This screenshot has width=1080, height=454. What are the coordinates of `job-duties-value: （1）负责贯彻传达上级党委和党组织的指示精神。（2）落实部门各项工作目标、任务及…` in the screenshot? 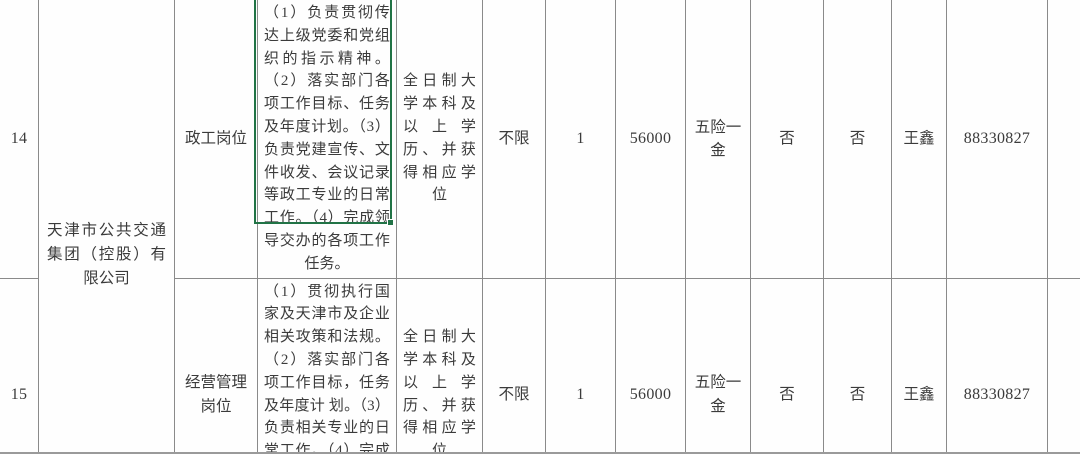 It's located at (327, 138).